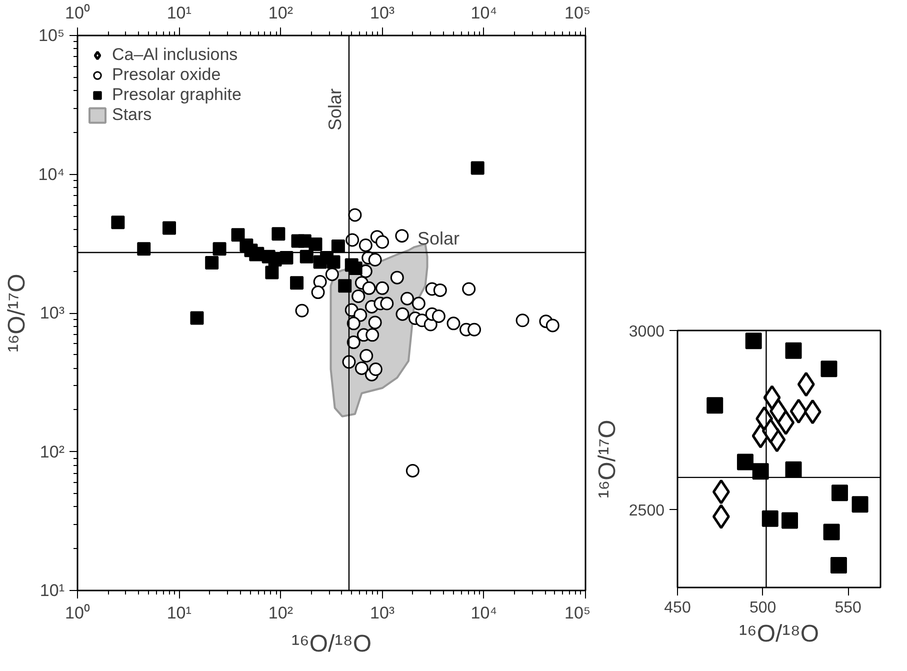 This screenshot has width=907, height=671. What do you see at coordinates (646, 332) in the screenshot?
I see `y-tick-label: 3000` at bounding box center [646, 332].